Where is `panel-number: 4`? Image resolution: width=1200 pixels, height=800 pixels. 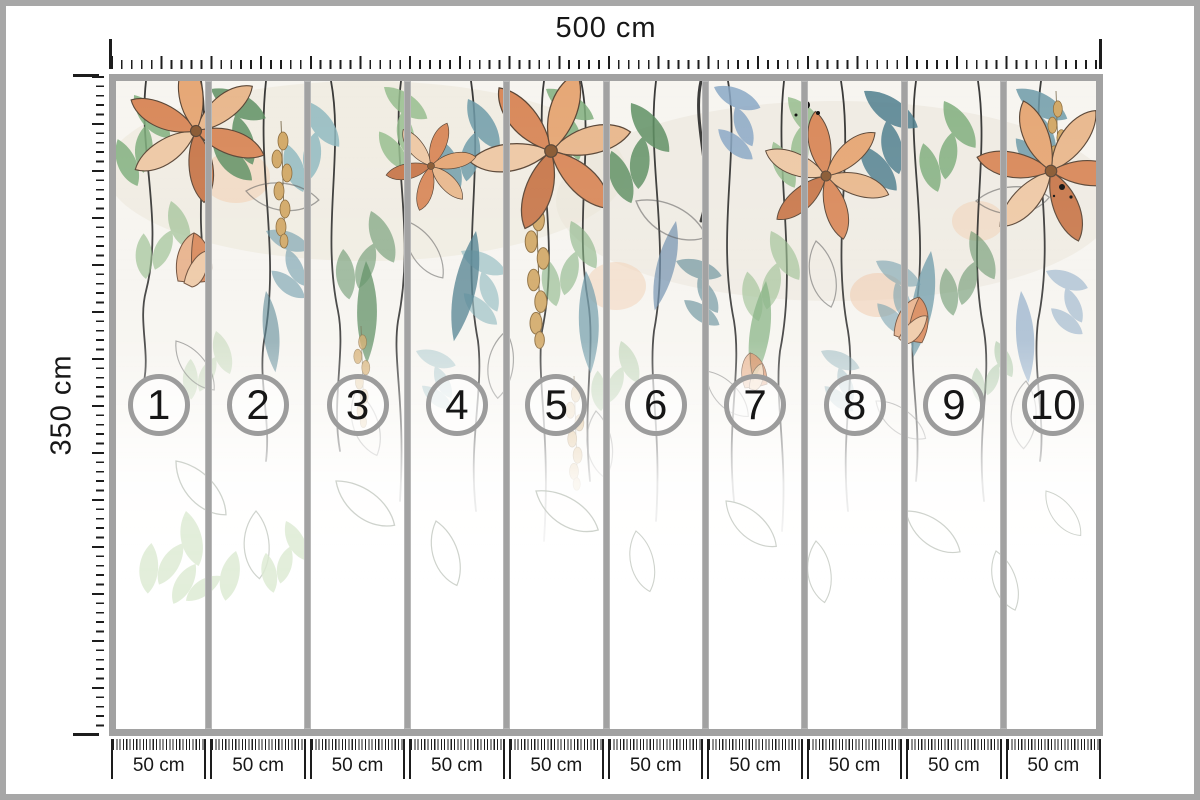 panel-number: 4 is located at coordinates (457, 404).